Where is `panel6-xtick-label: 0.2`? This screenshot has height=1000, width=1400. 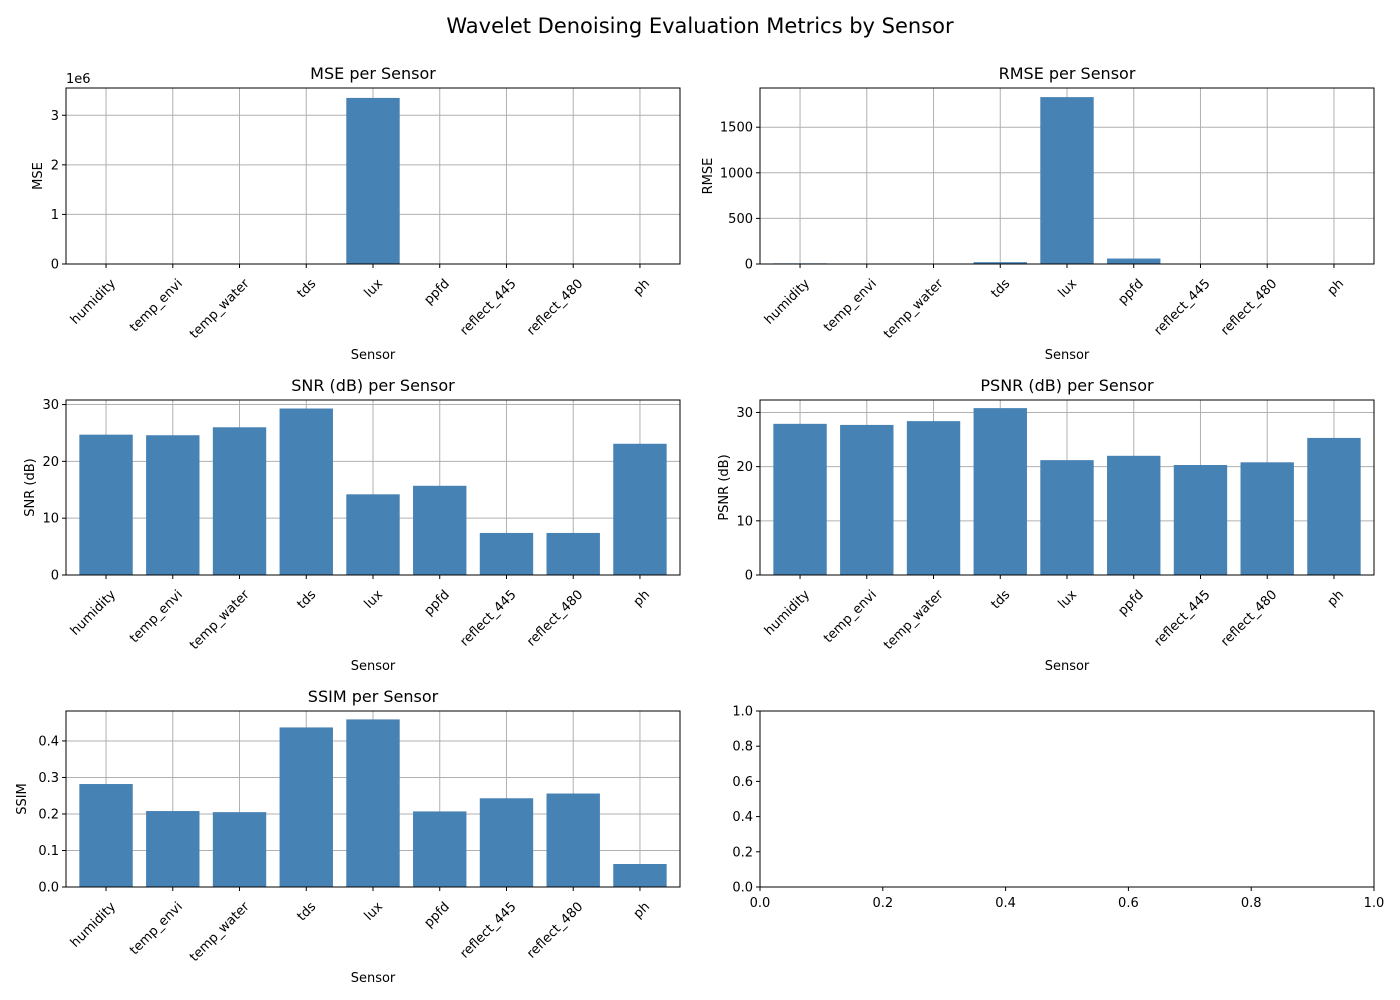 panel6-xtick-label: 0.2 is located at coordinates (882, 903).